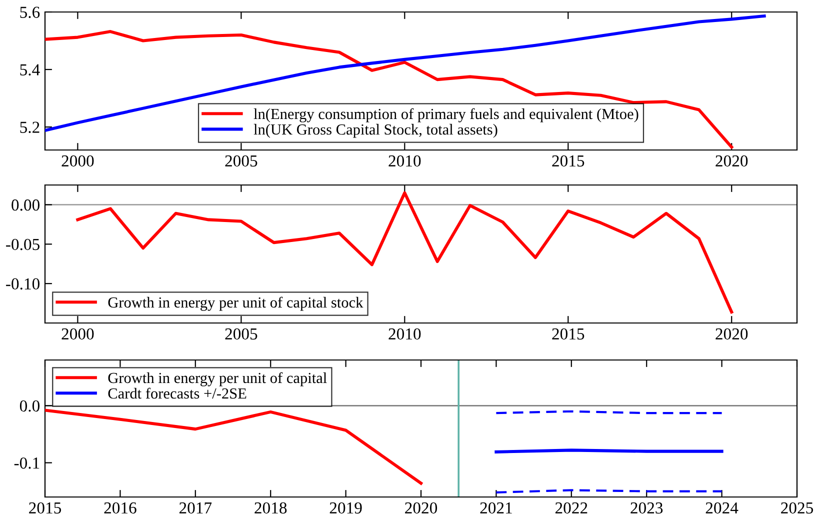 The image size is (817, 516). What do you see at coordinates (646, 508) in the screenshot?
I see `x-tick-label: 2023` at bounding box center [646, 508].